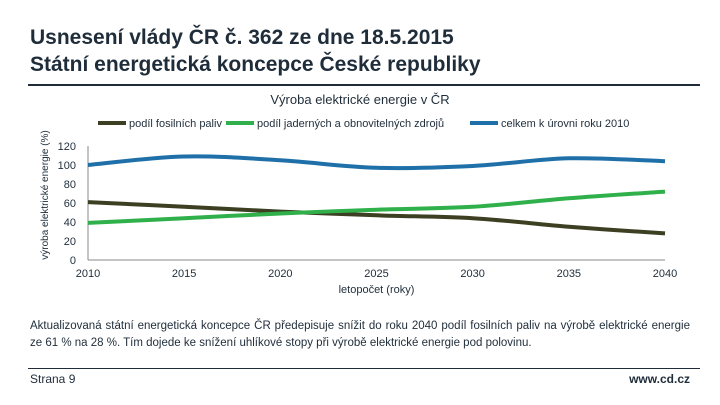 This screenshot has height=405, width=720. What do you see at coordinates (472, 274) in the screenshot?
I see `x-tick-label: 2030` at bounding box center [472, 274].